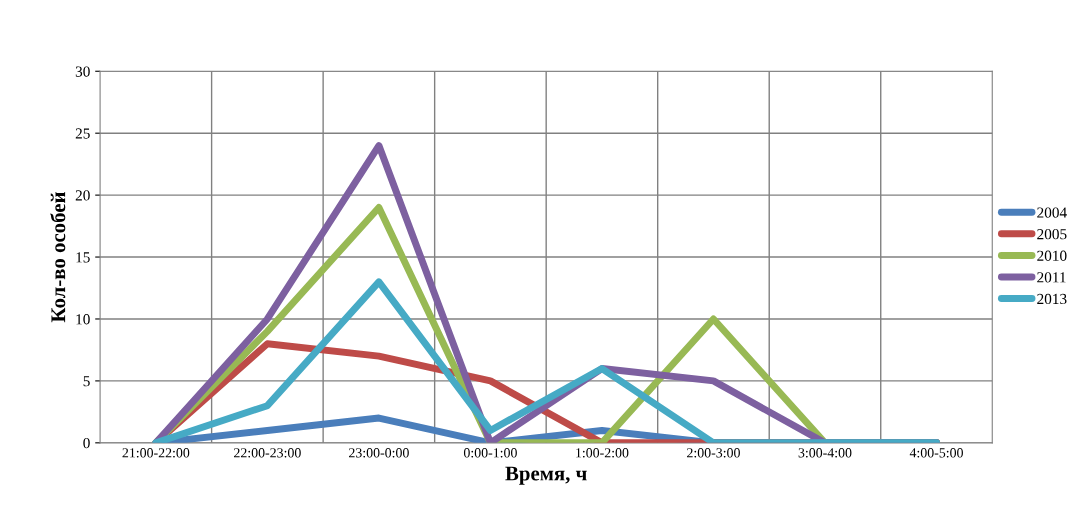  I want to click on legend-label: 2011, so click(1051, 277).